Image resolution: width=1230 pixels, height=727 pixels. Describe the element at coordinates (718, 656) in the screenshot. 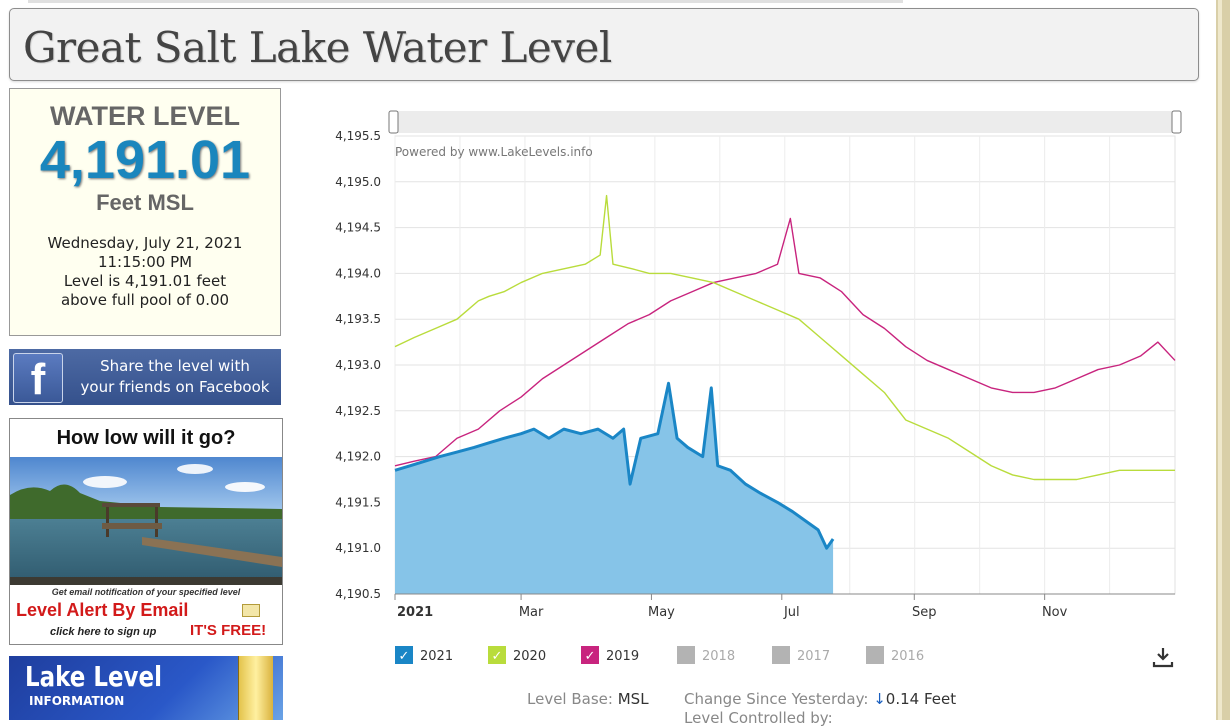

I see `legend-label-2018: 2018` at that location.